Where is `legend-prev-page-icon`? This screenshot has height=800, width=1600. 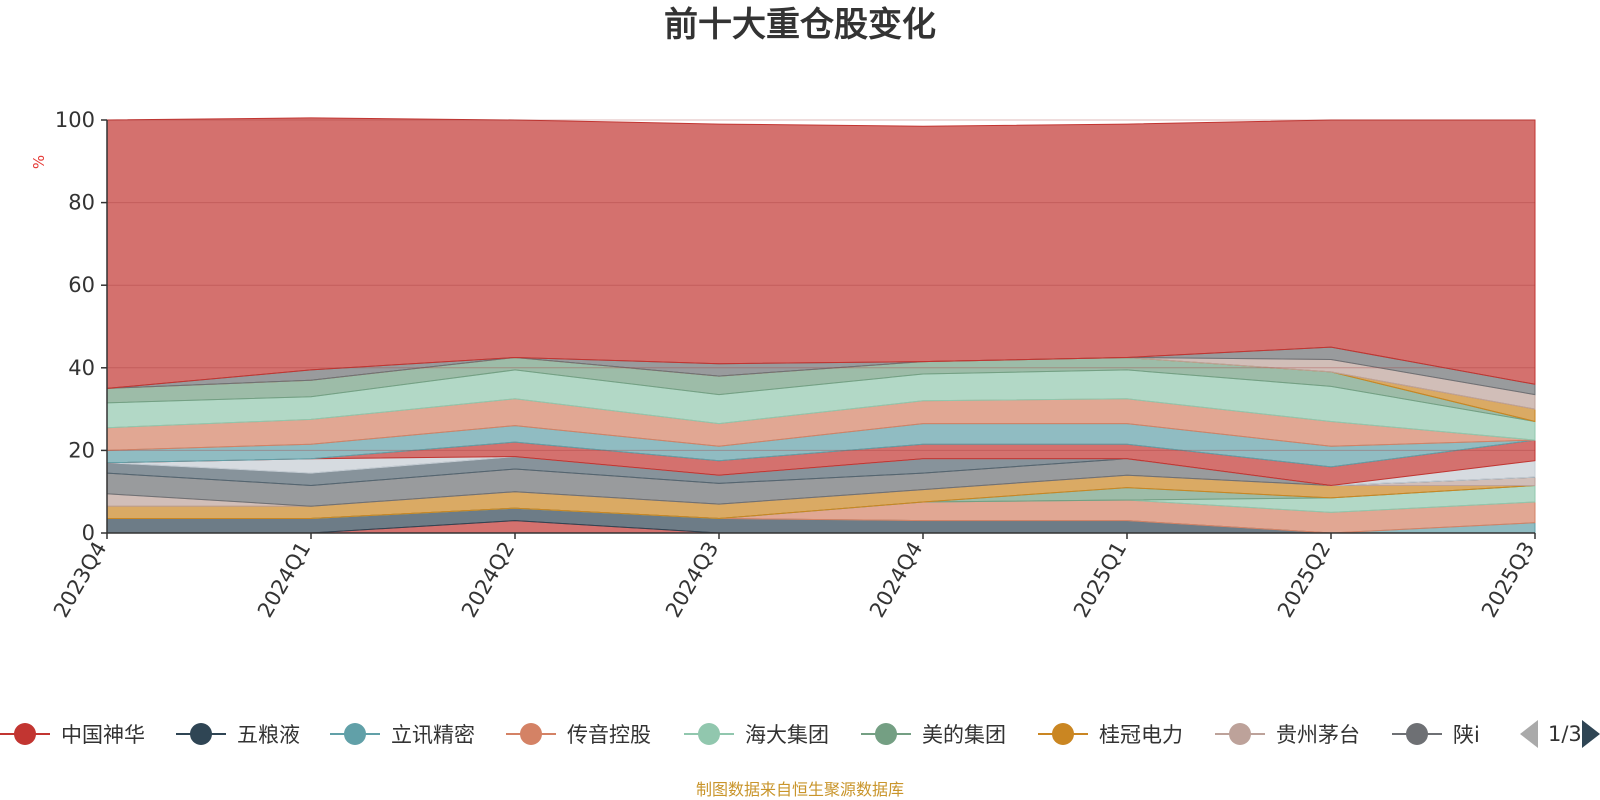
legend-prev-page-icon is located at coordinates (1529, 734).